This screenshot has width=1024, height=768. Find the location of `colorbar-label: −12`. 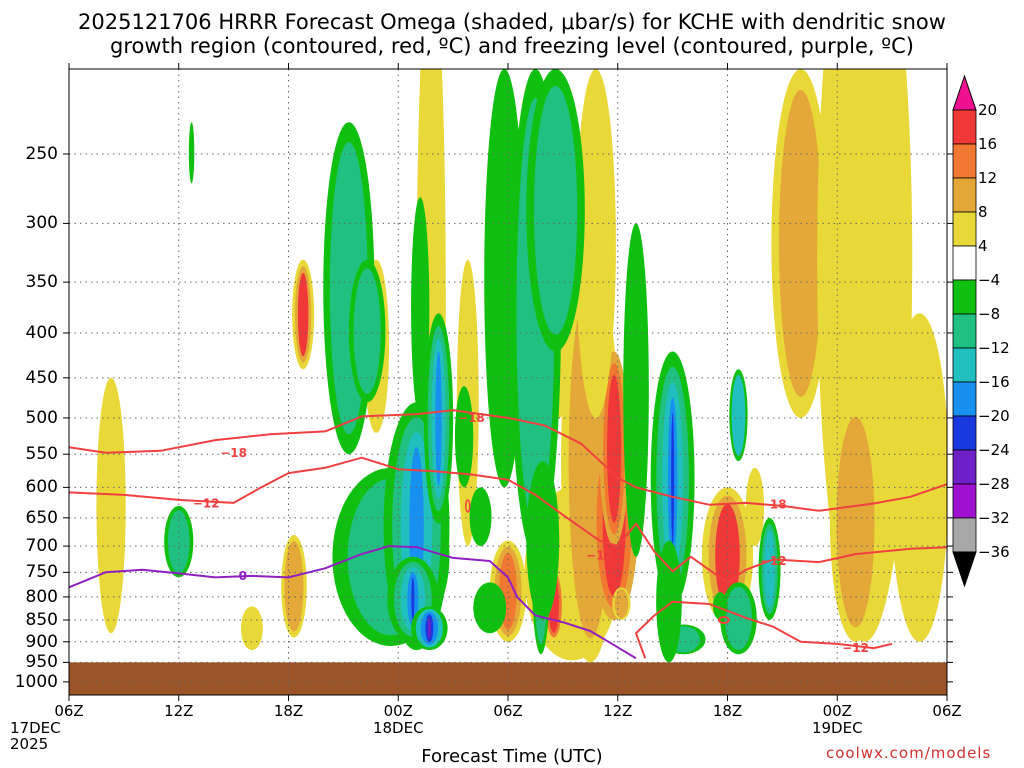

colorbar-label: −12 is located at coordinates (994, 348).